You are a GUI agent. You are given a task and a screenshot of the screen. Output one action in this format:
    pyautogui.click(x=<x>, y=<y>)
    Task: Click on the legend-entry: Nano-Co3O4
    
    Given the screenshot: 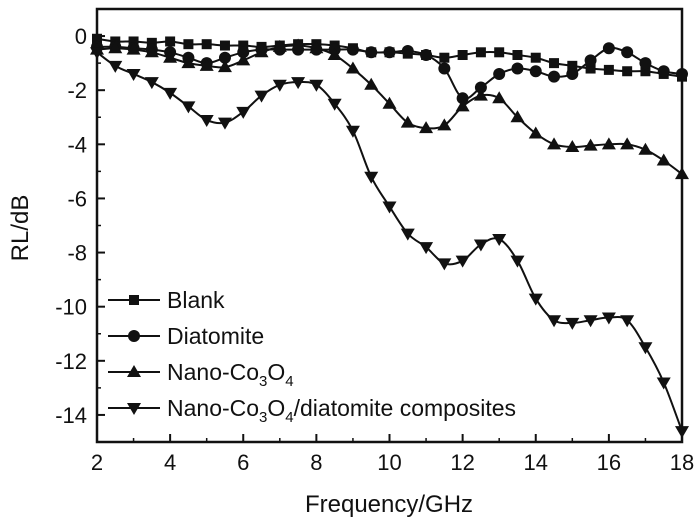 What is the action you would take?
    pyautogui.click(x=201, y=374)
    